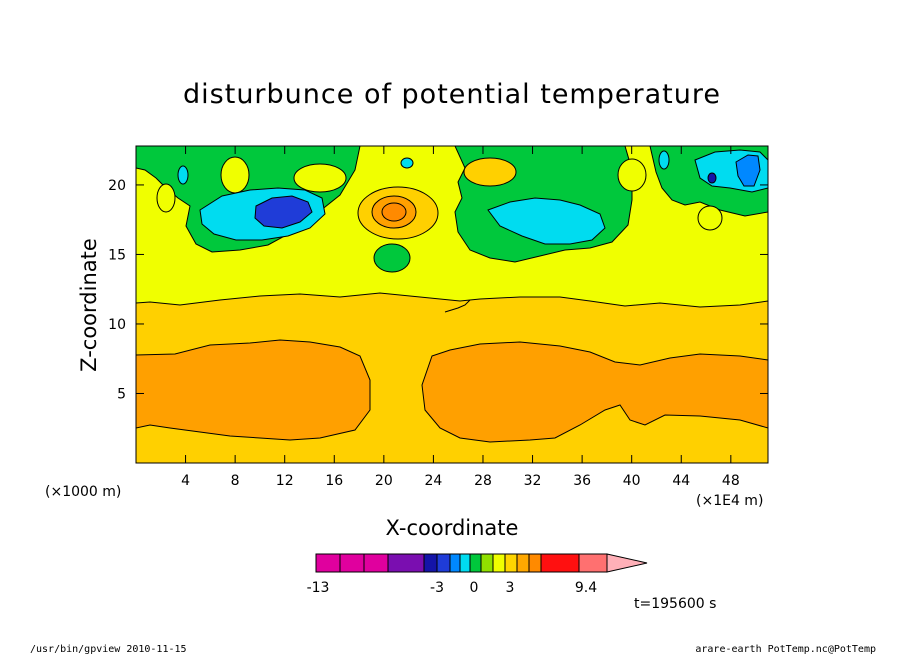  What do you see at coordinates (510, 588) in the screenshot?
I see `colorbar-tick-label: 3` at bounding box center [510, 588].